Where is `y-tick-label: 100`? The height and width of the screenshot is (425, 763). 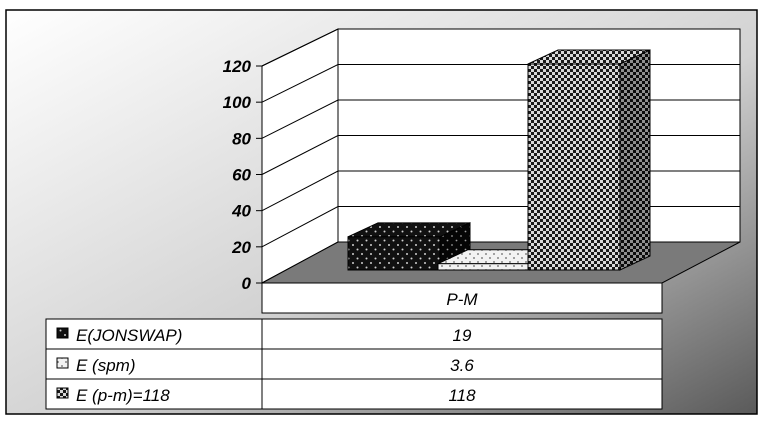
y-tick-label: 100 is located at coordinates (237, 102).